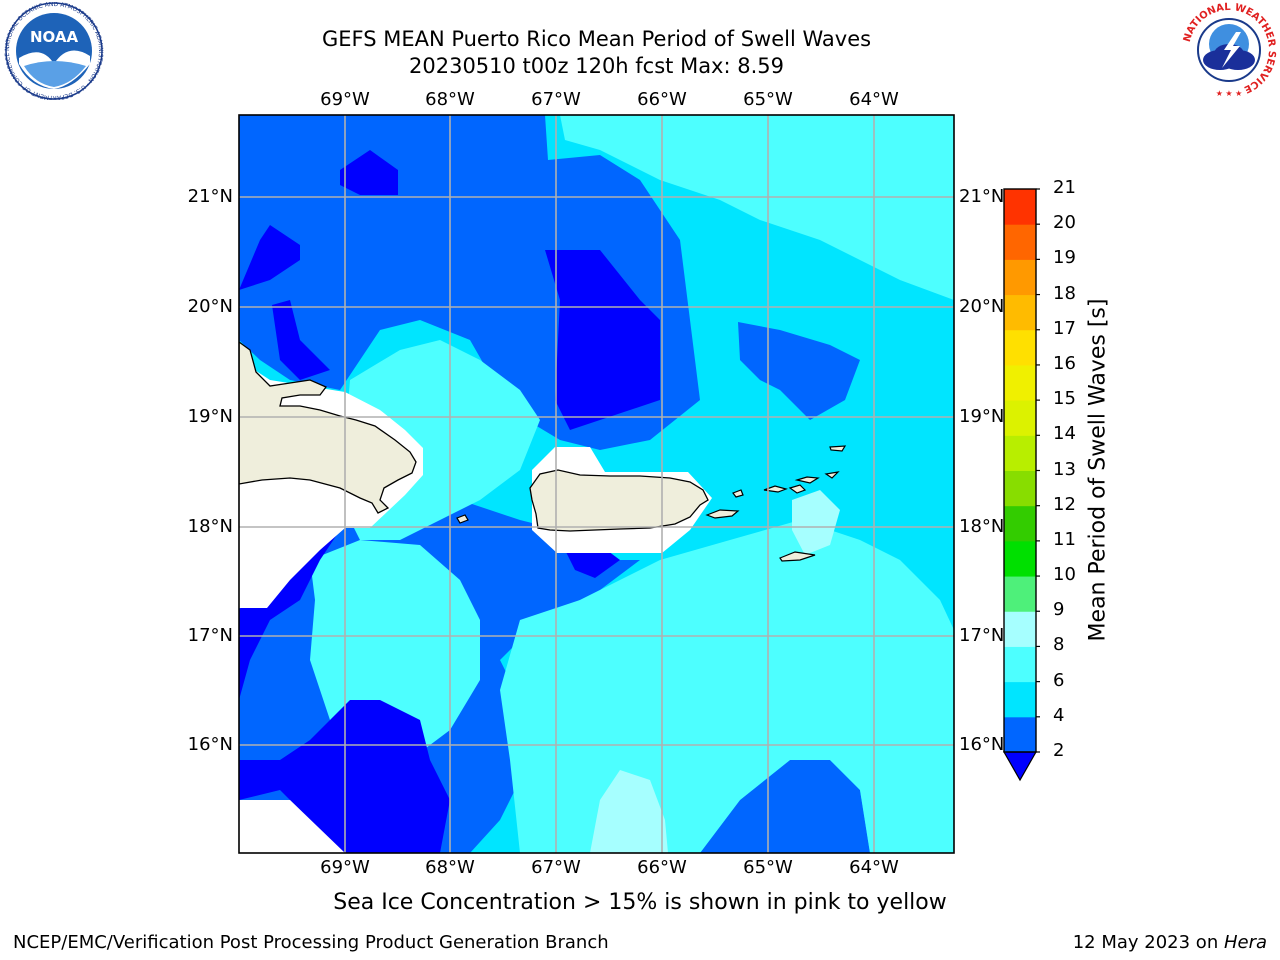 The image size is (1280, 960). What do you see at coordinates (292, 826) in the screenshot?
I see `masked-area-sw-corner` at bounding box center [292, 826].